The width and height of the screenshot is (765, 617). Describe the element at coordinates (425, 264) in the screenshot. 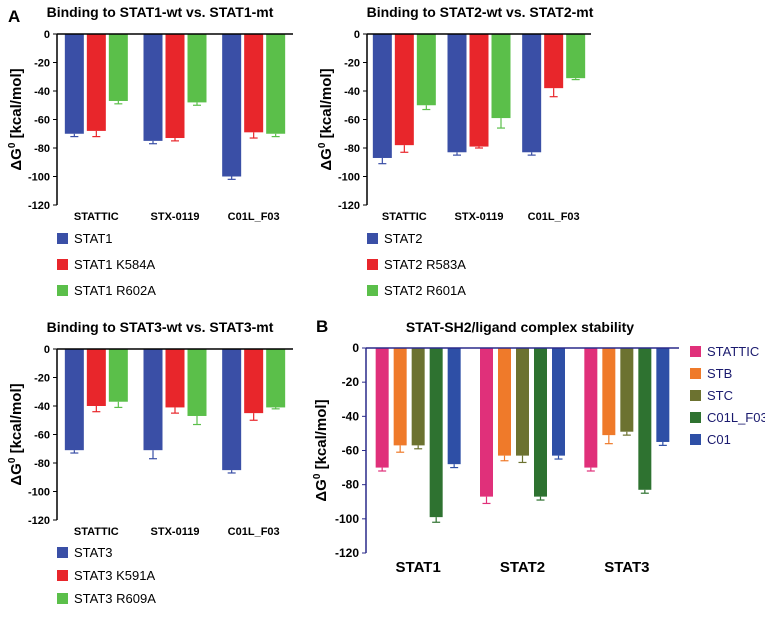

I see `legend-label: STAT2 R583A` at that location.